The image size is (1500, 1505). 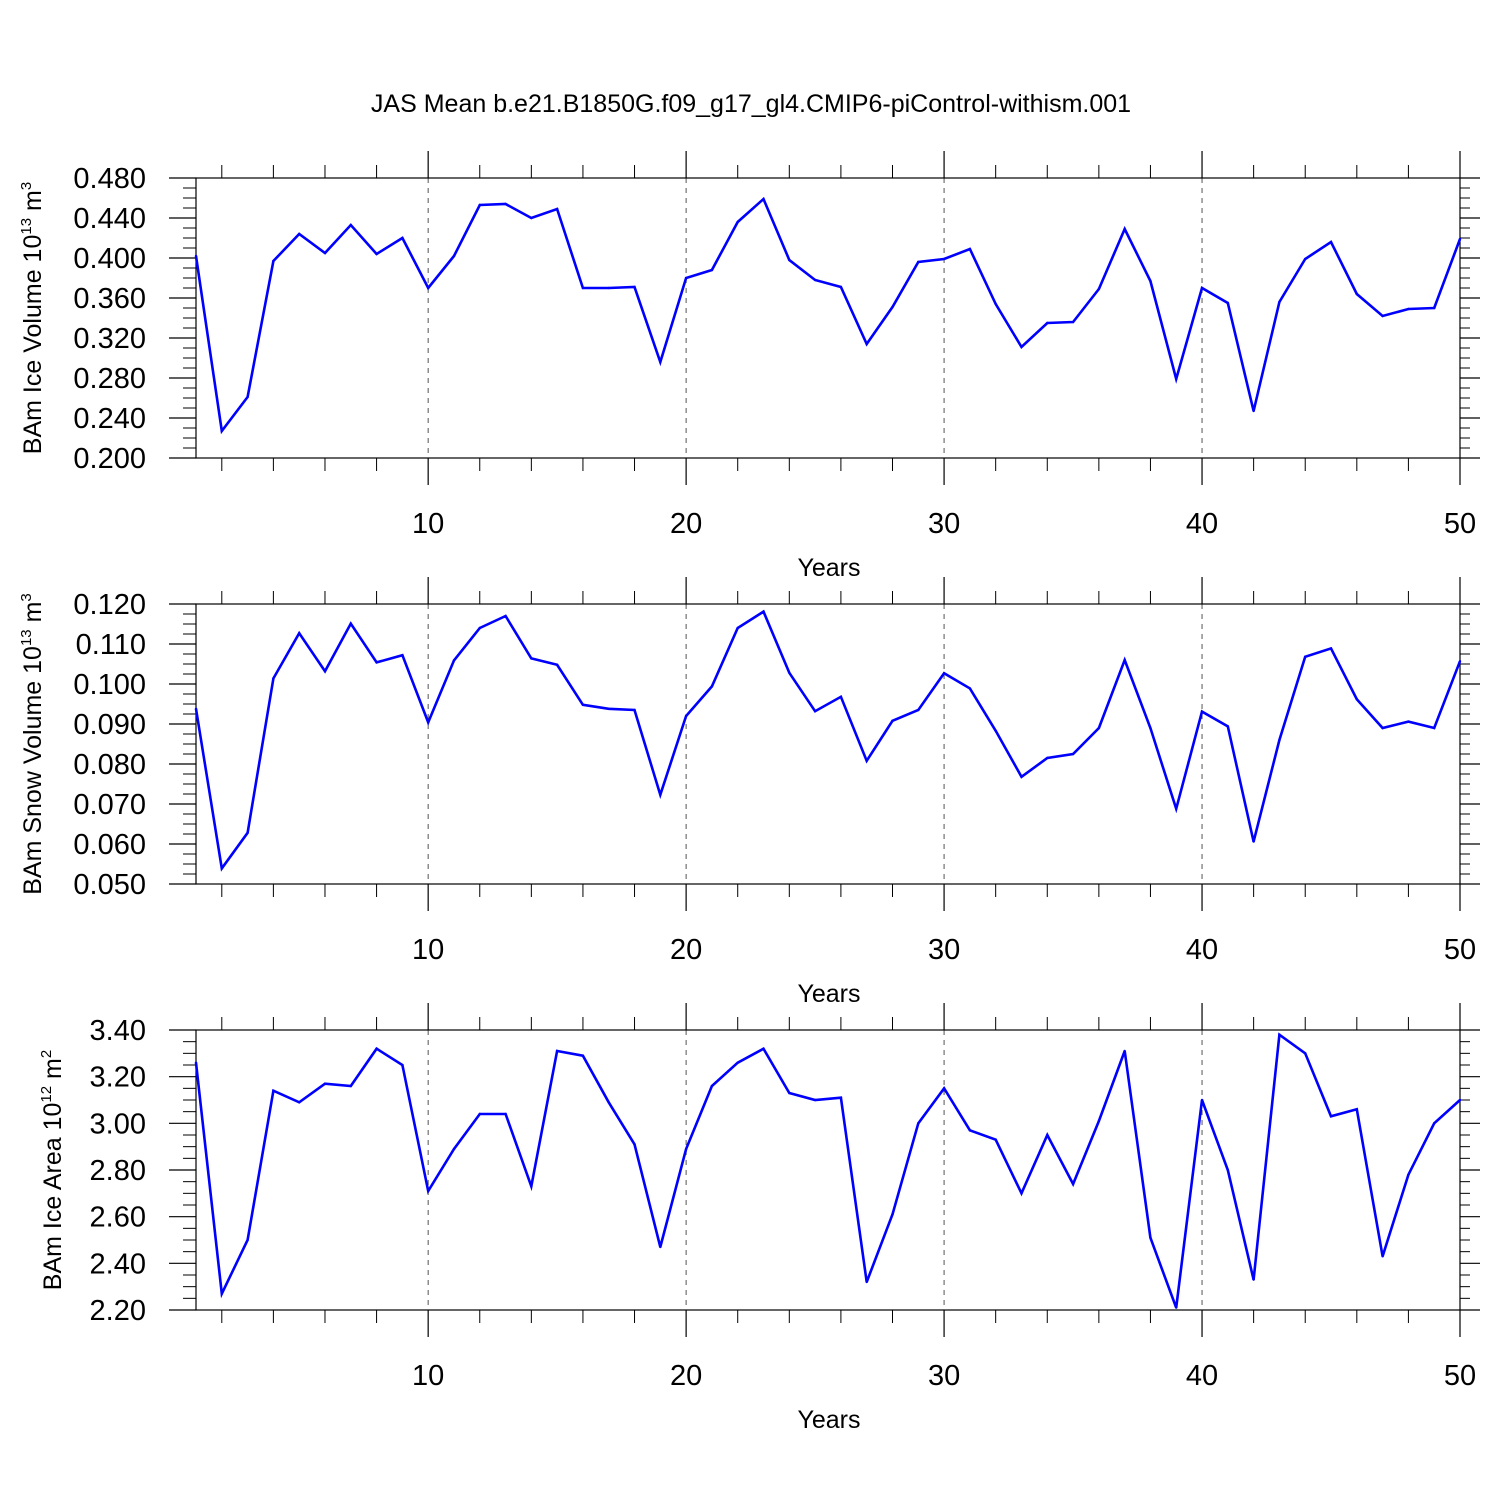 I want to click on y-axis-title-unit-exponent: 2, so click(x=46, y=1054).